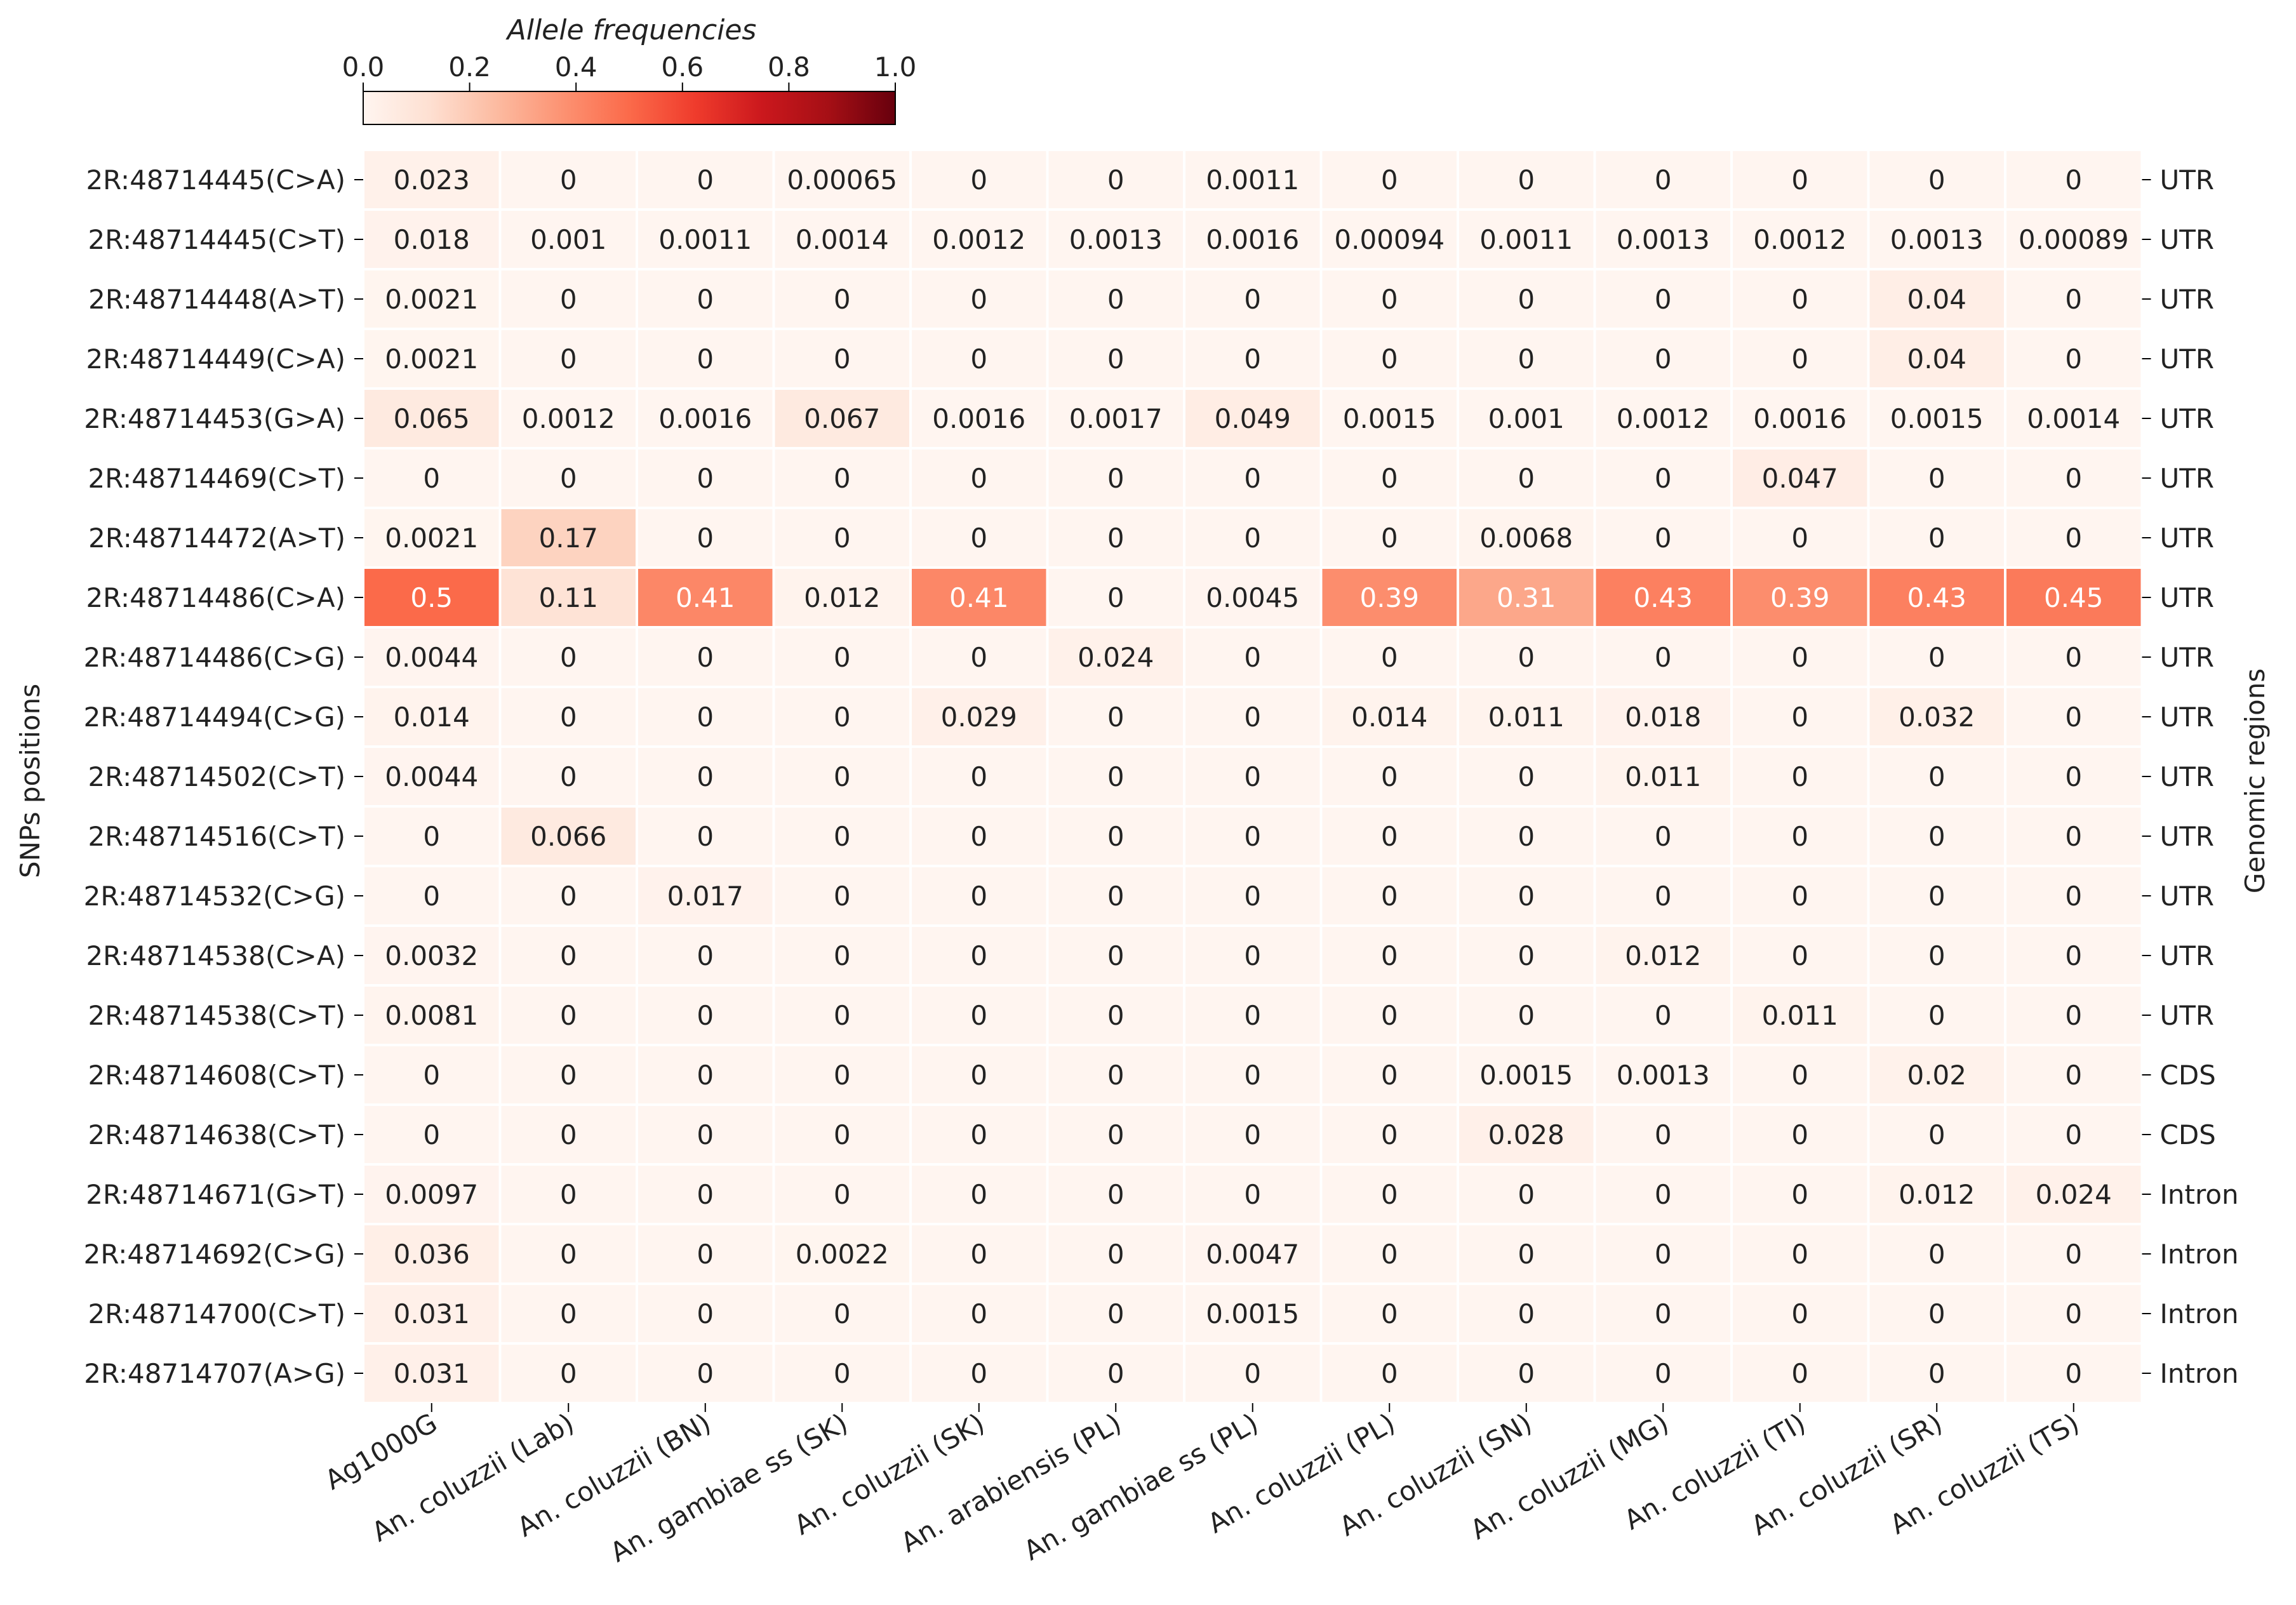  I want to click on cell-value-label: 0.0016, so click(1799, 418).